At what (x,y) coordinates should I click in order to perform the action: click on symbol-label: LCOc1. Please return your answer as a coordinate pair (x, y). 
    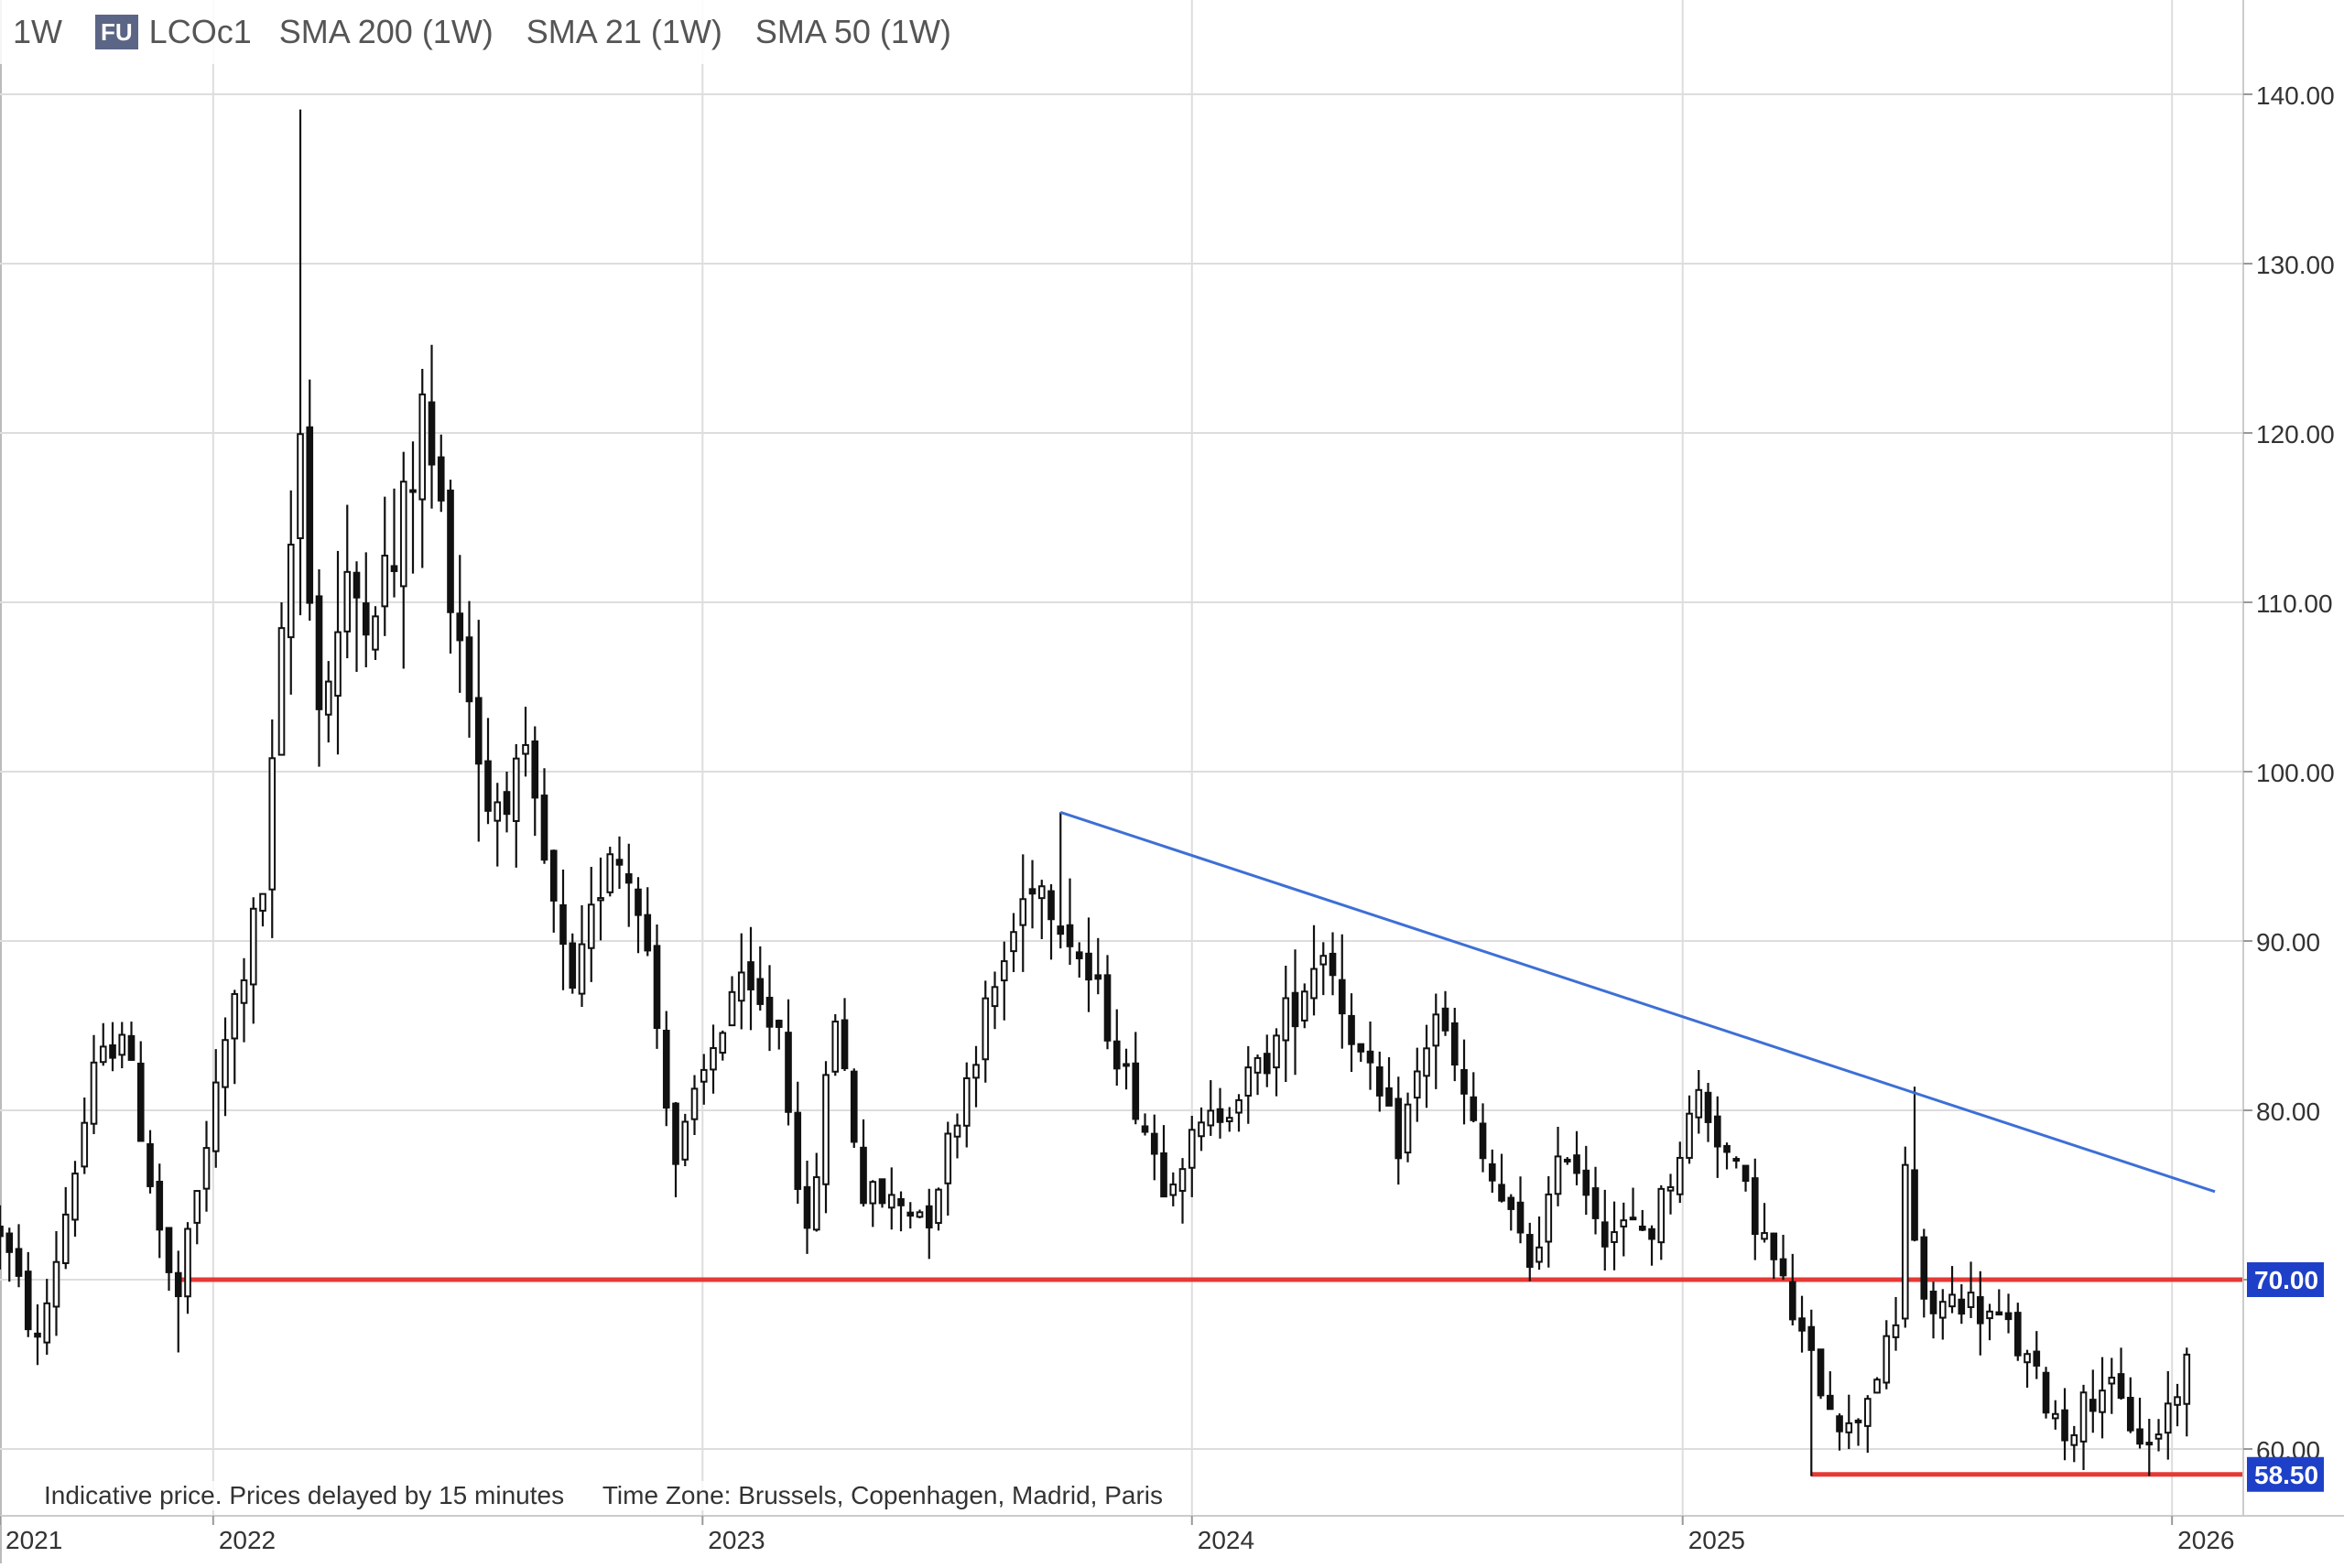
    Looking at the image, I should click on (200, 32).